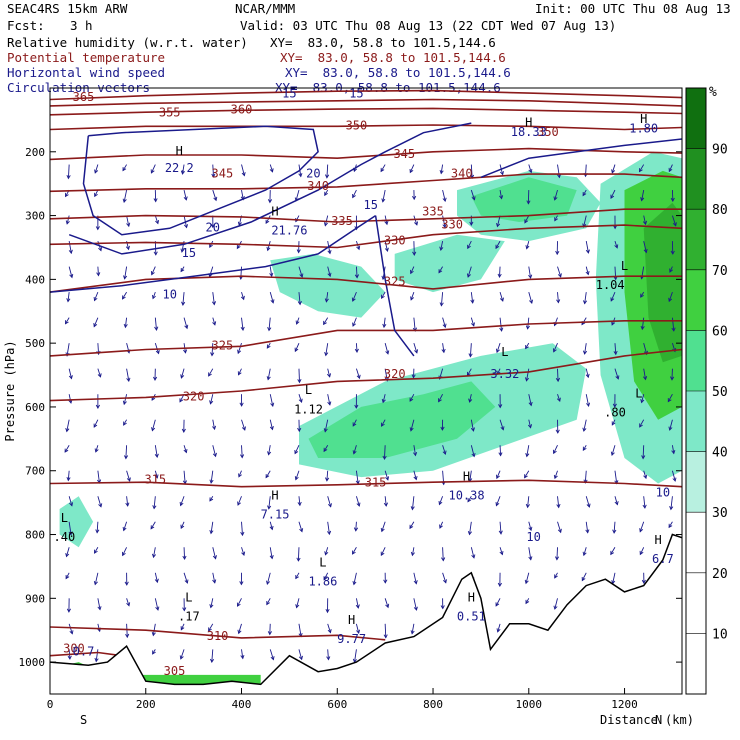 The height and width of the screenshot is (740, 740). I want to click on rh-label-2: 1.12, so click(308, 409).